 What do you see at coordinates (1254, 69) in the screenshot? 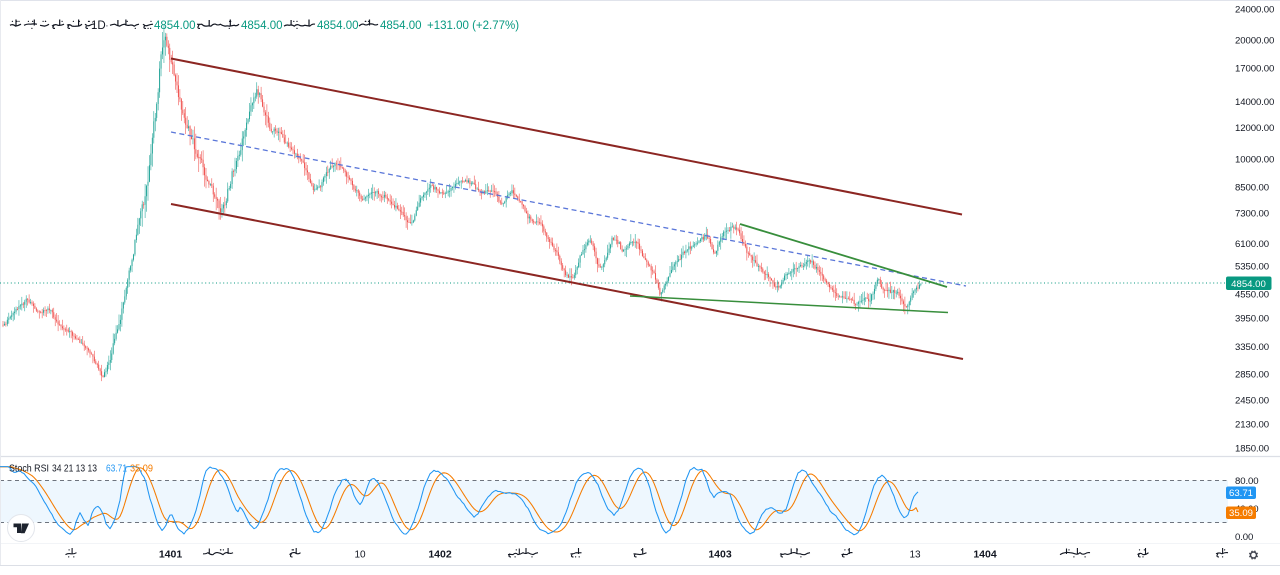
I see `svg-text: 17000.00` at bounding box center [1254, 69].